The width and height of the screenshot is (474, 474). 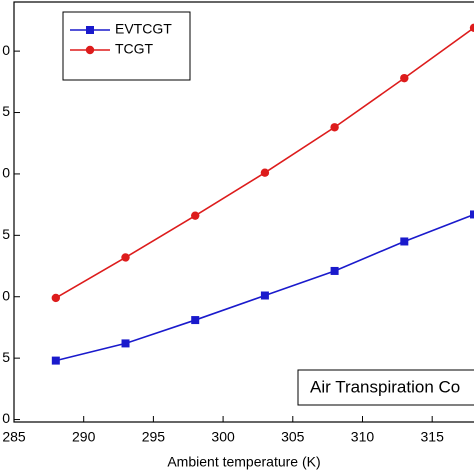 I want to click on annotation-box, so click(x=385, y=387).